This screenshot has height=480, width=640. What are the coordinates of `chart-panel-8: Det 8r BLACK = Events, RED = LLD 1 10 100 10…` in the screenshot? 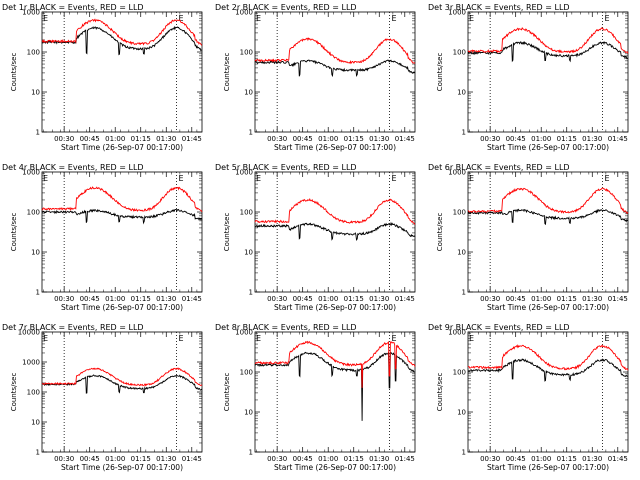 It's located at (315, 397).